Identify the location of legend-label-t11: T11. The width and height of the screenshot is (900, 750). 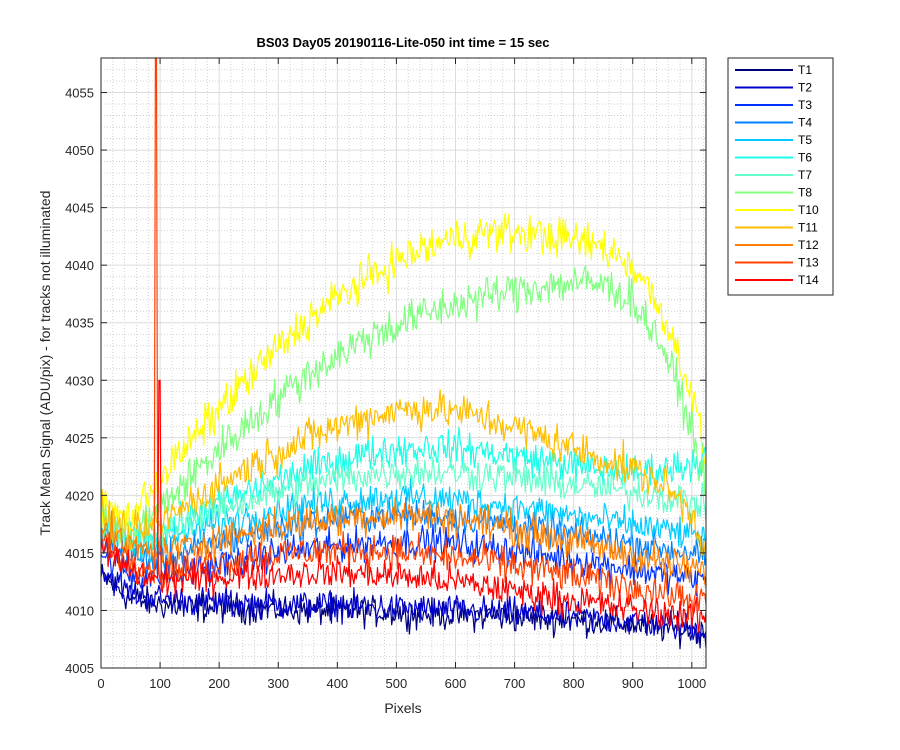
(808, 228).